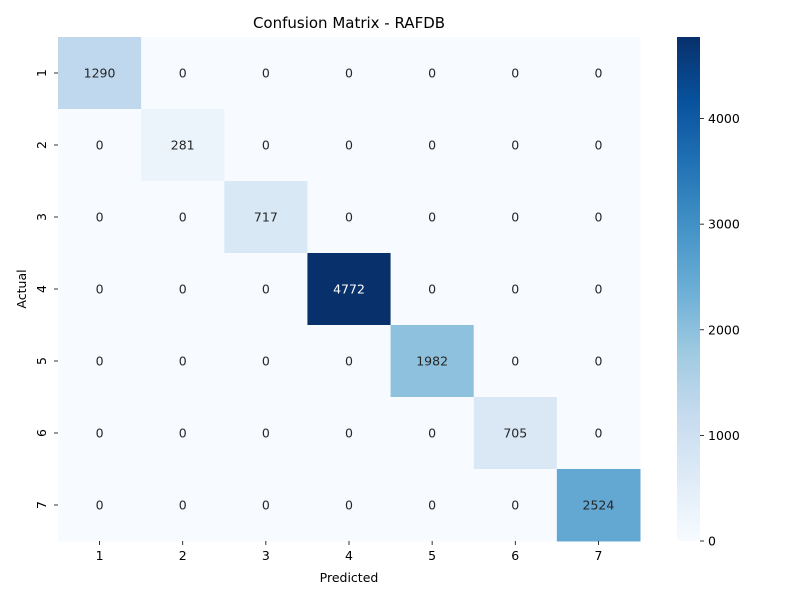 The width and height of the screenshot is (800, 600). Describe the element at coordinates (724, 329) in the screenshot. I see `colorbar-tick-label: 2000` at that location.